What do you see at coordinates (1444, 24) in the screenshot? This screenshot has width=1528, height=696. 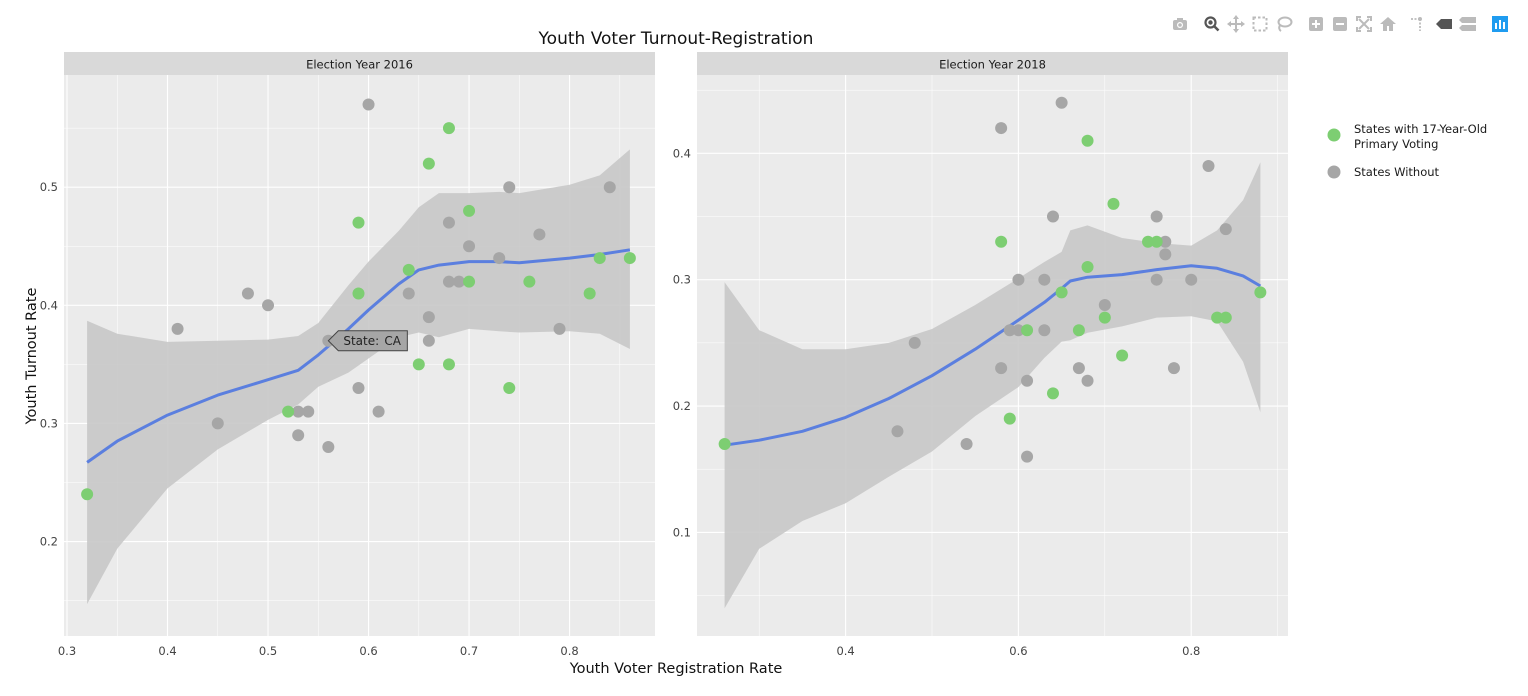 I see `hover-closest-icon` at bounding box center [1444, 24].